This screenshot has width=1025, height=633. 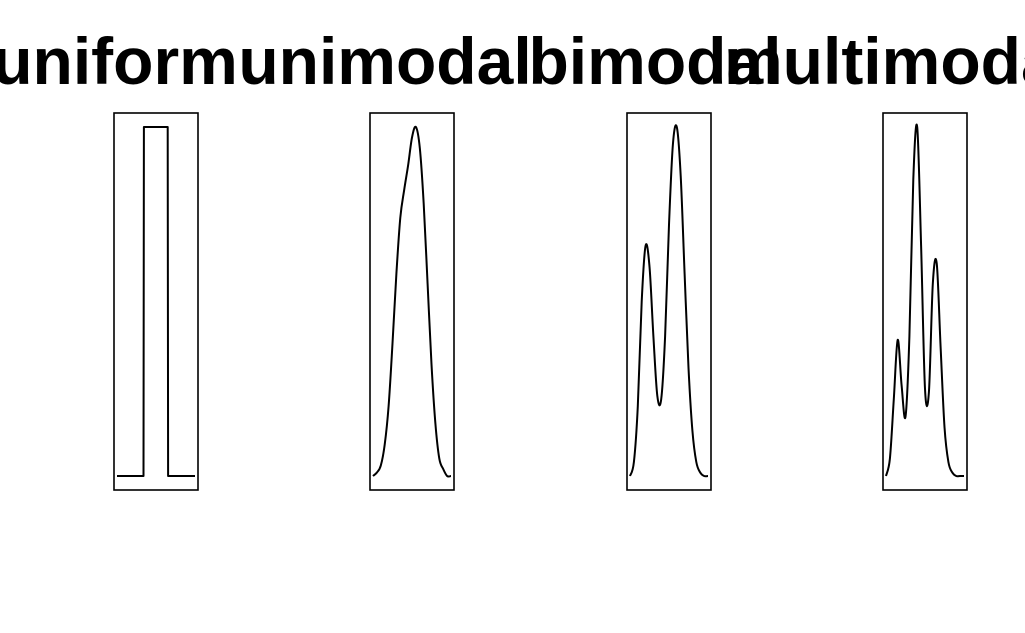 I want to click on panel-title: uniform, so click(x=119, y=61).